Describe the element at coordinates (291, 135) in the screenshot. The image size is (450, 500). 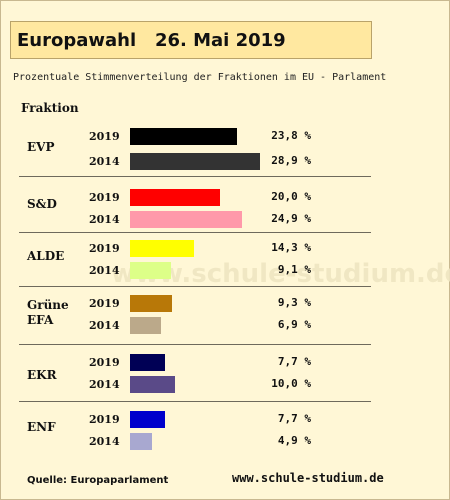
I see `value-label: 23,8 %` at that location.